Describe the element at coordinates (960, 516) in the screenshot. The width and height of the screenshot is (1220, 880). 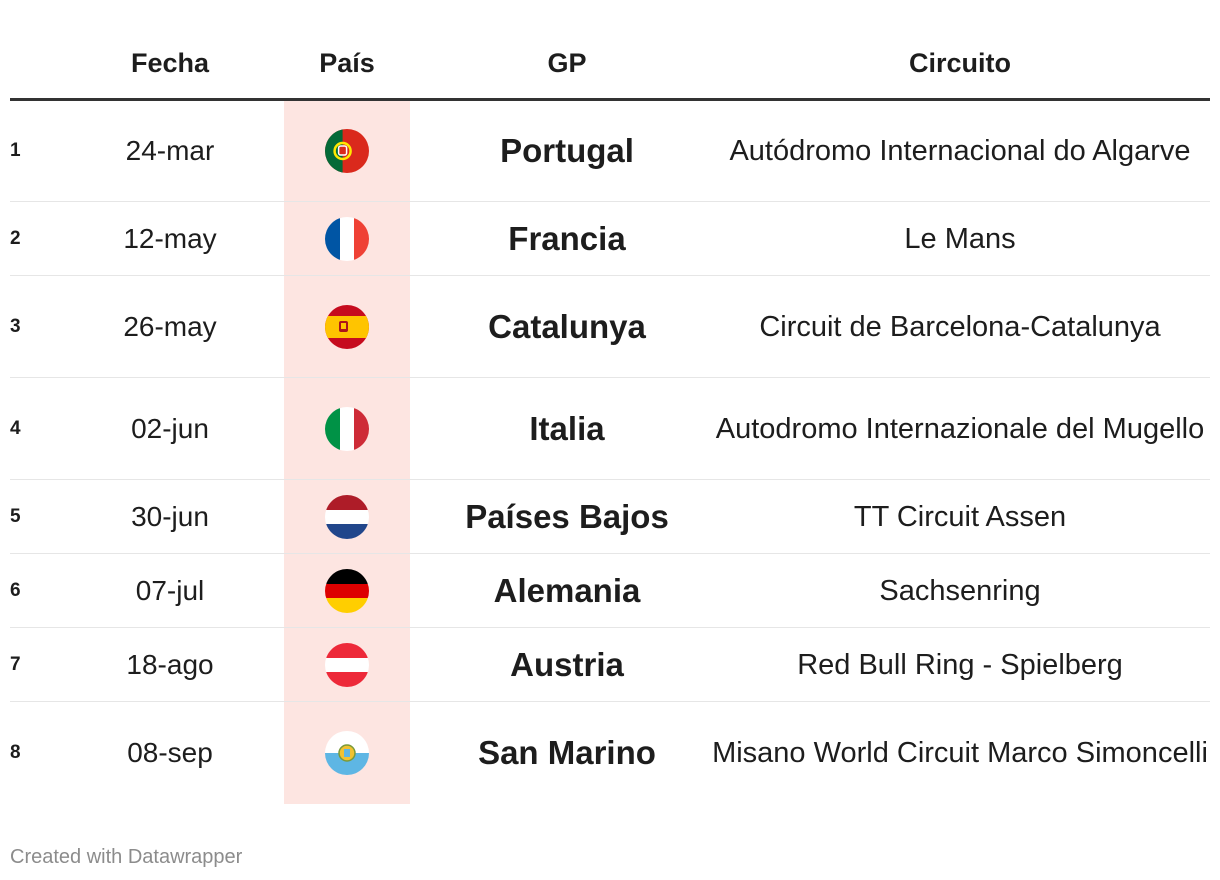
I see `circuit-name: TT Circuit Assen` at that location.